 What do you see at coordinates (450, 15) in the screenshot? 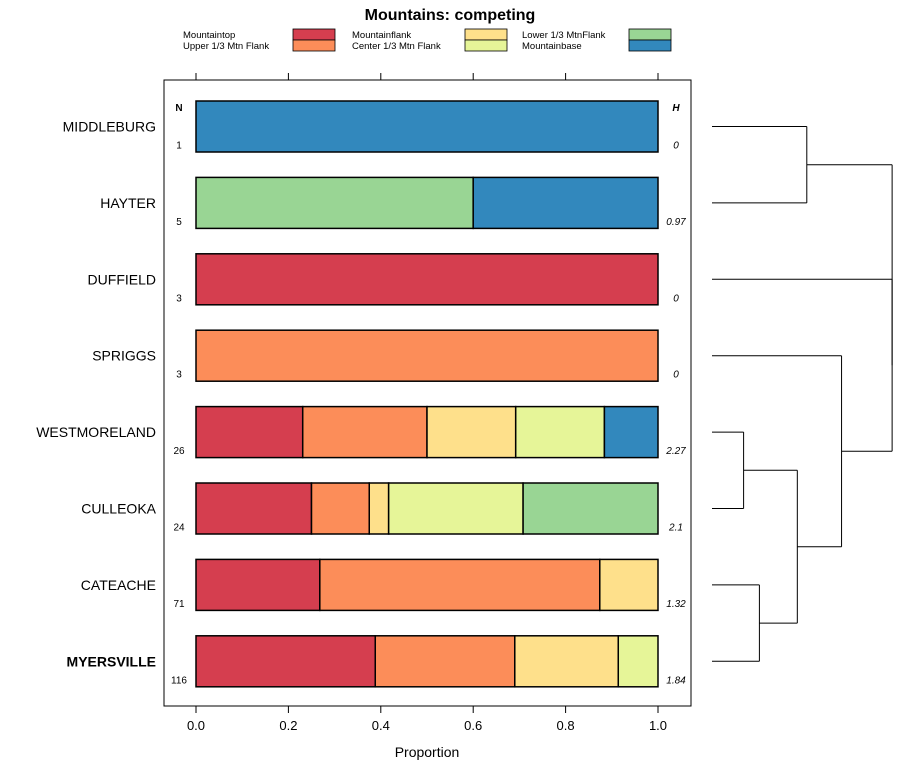
I see `chart-title: Mountains: competing` at bounding box center [450, 15].